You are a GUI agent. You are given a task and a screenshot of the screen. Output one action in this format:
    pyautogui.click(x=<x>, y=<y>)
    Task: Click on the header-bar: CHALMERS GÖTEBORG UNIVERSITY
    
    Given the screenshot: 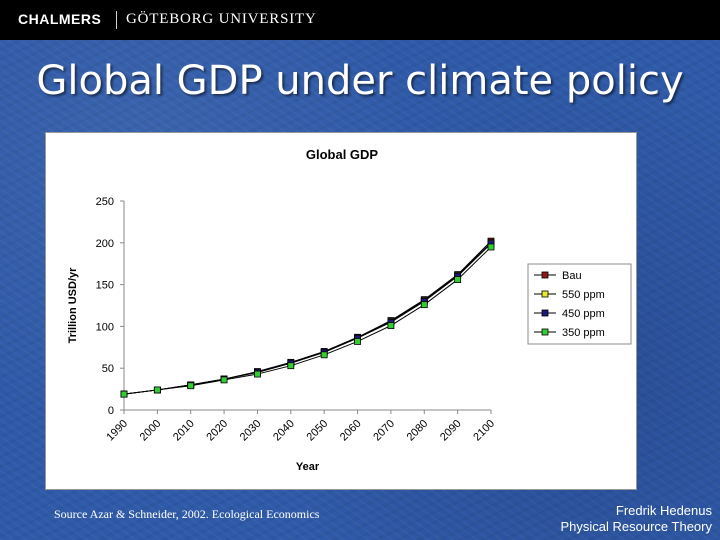 What is the action you would take?
    pyautogui.click(x=360, y=20)
    